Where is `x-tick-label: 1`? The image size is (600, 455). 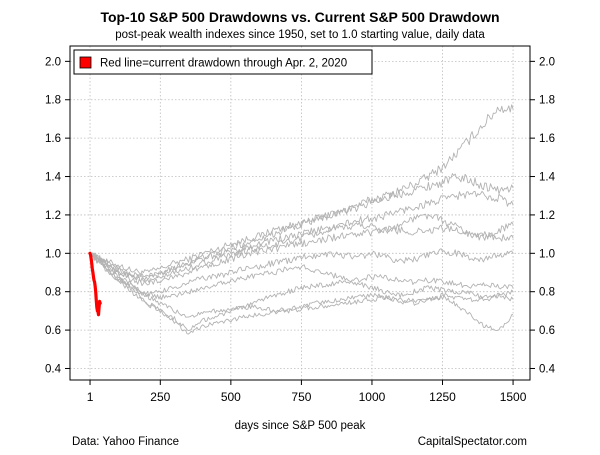 x-tick-label: 1 is located at coordinates (90, 397).